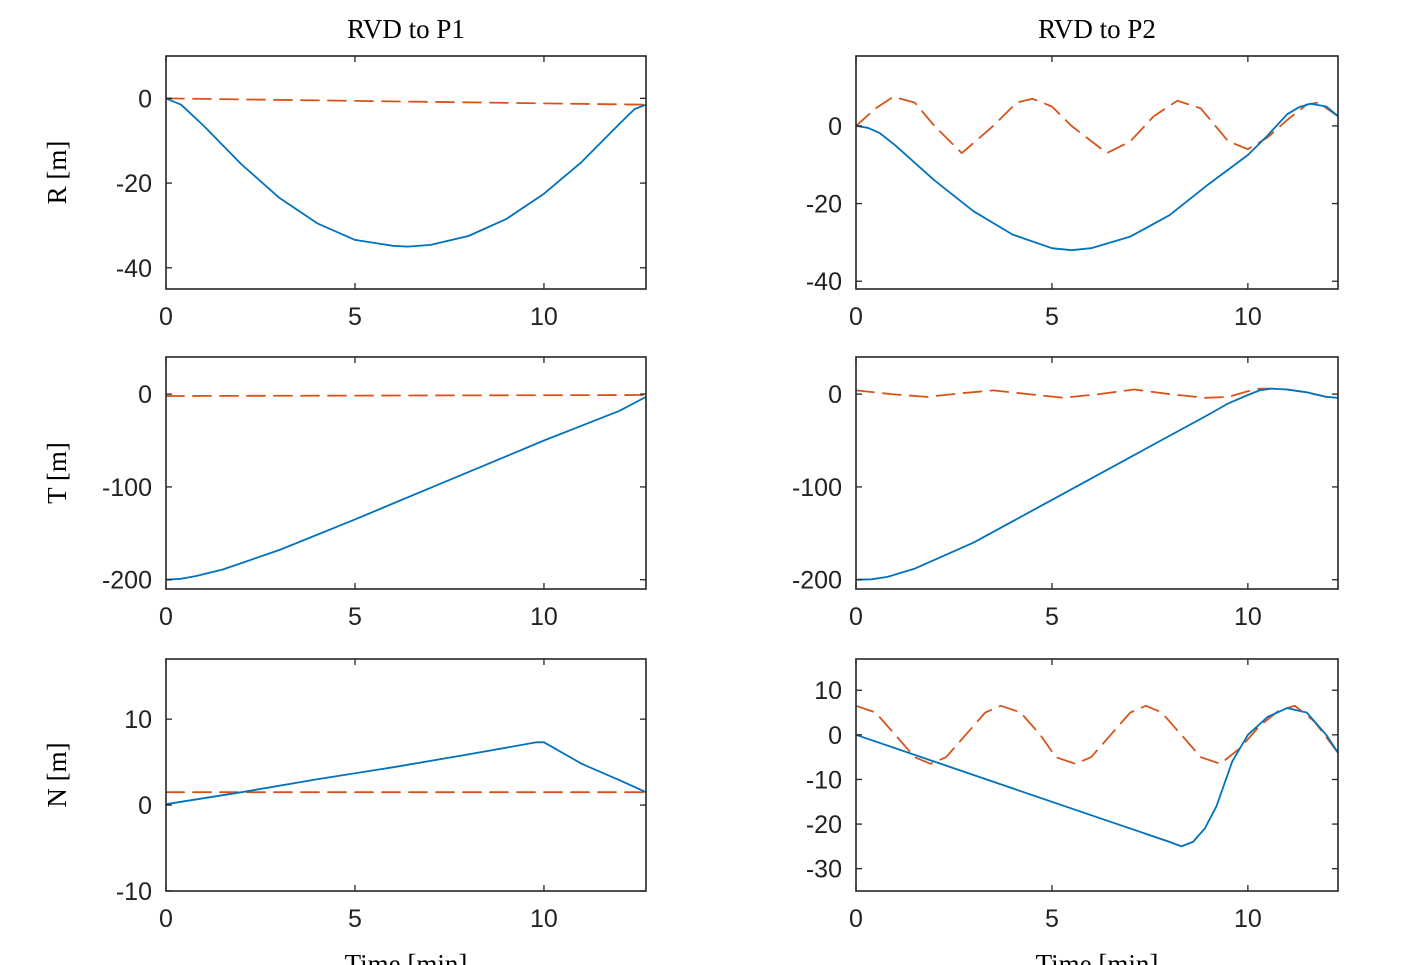 The width and height of the screenshot is (1402, 965). Describe the element at coordinates (1097, 29) in the screenshot. I see `subplot-title: RVD to P2` at that location.